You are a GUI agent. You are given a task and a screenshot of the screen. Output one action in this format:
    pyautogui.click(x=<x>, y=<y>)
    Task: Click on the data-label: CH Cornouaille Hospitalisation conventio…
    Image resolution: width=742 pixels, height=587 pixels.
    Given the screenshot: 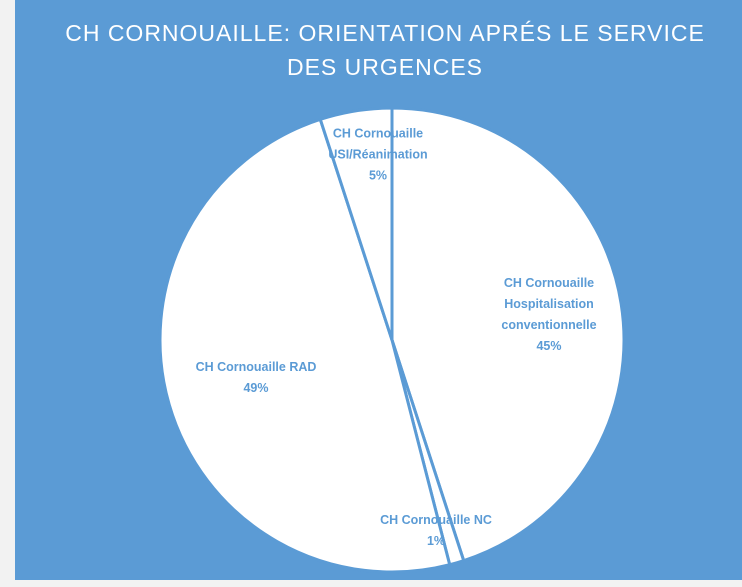 What is the action you would take?
    pyautogui.click(x=549, y=315)
    